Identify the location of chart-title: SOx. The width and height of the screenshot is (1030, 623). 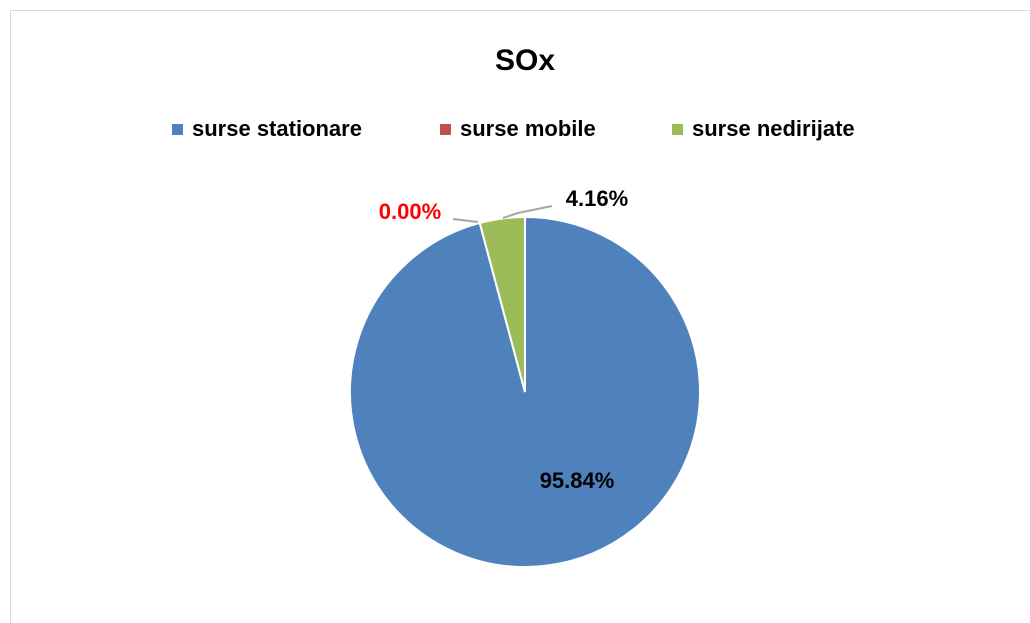
(525, 60).